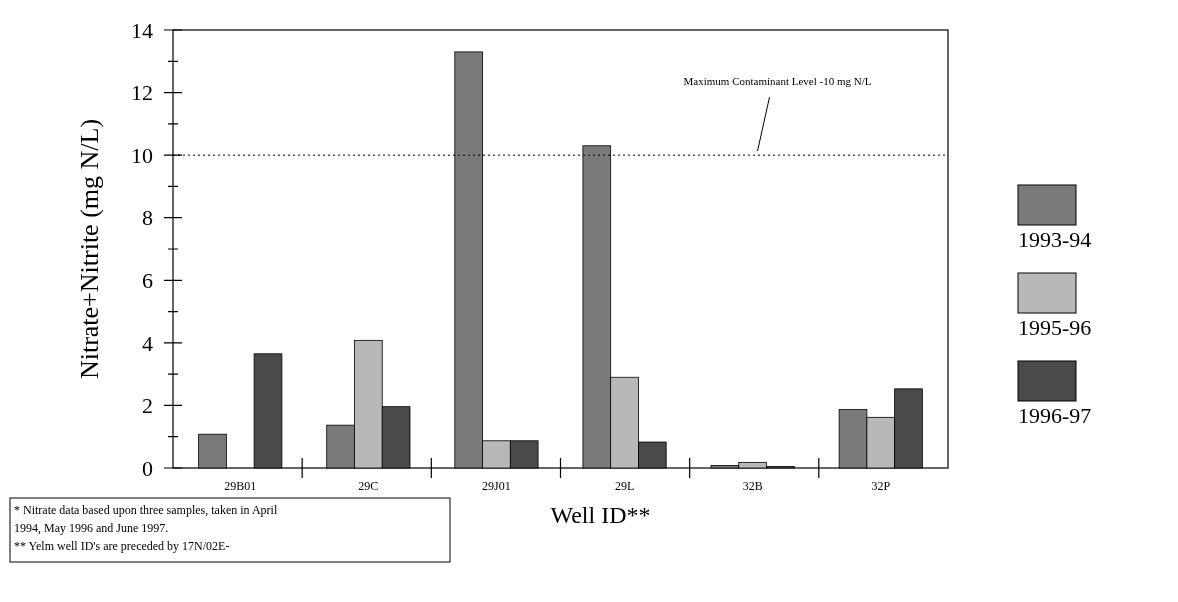 This screenshot has height=602, width=1178. Describe the element at coordinates (142, 155) in the screenshot. I see `y-tick-label: 10` at that location.